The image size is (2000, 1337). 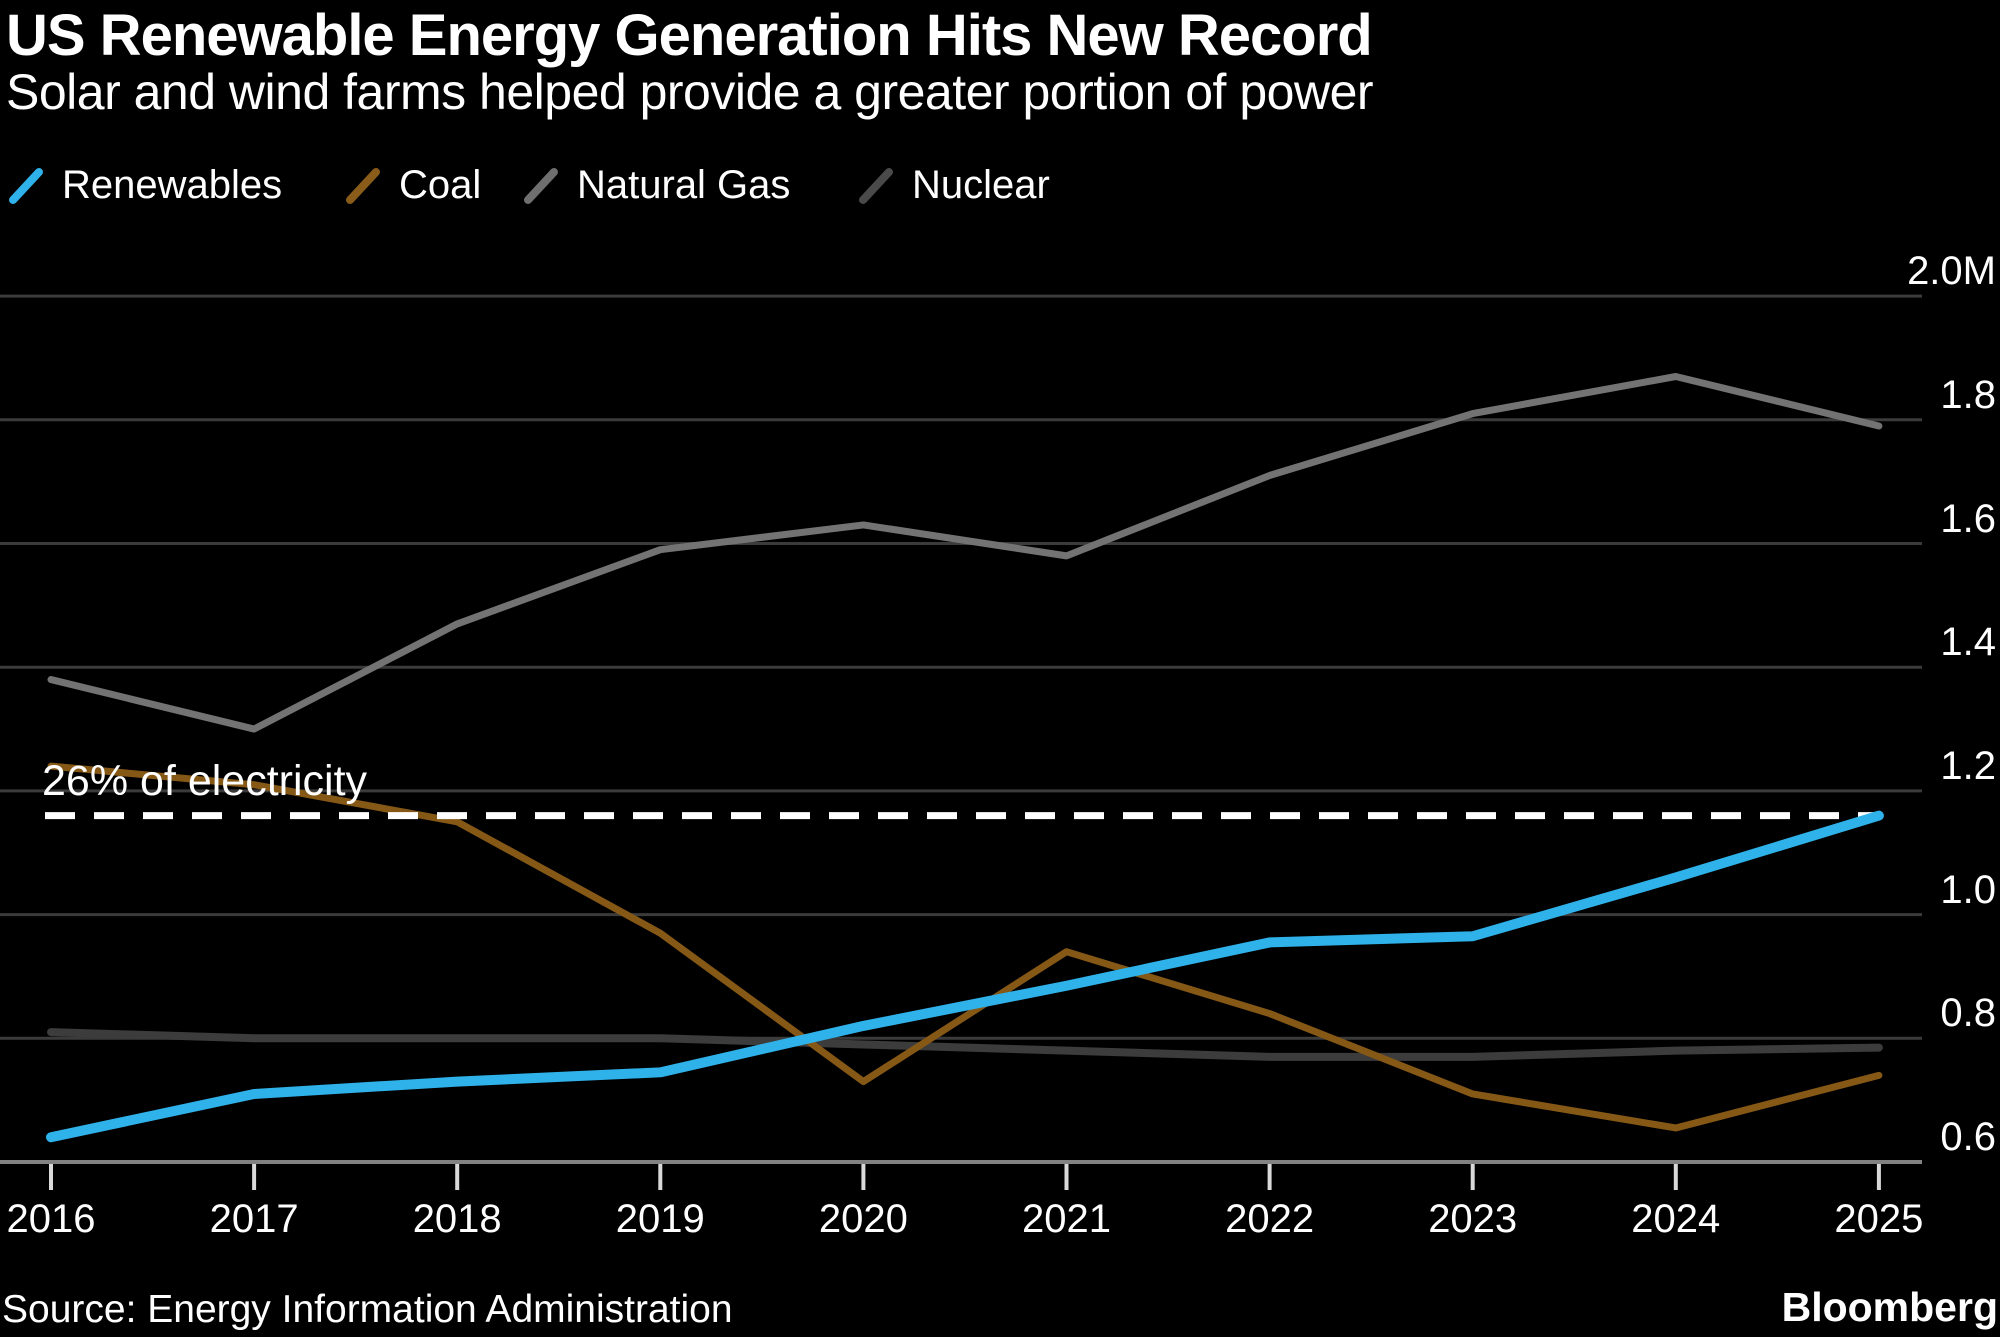 What do you see at coordinates (1879, 1219) in the screenshot?
I see `x-axis-label: 2025` at bounding box center [1879, 1219].